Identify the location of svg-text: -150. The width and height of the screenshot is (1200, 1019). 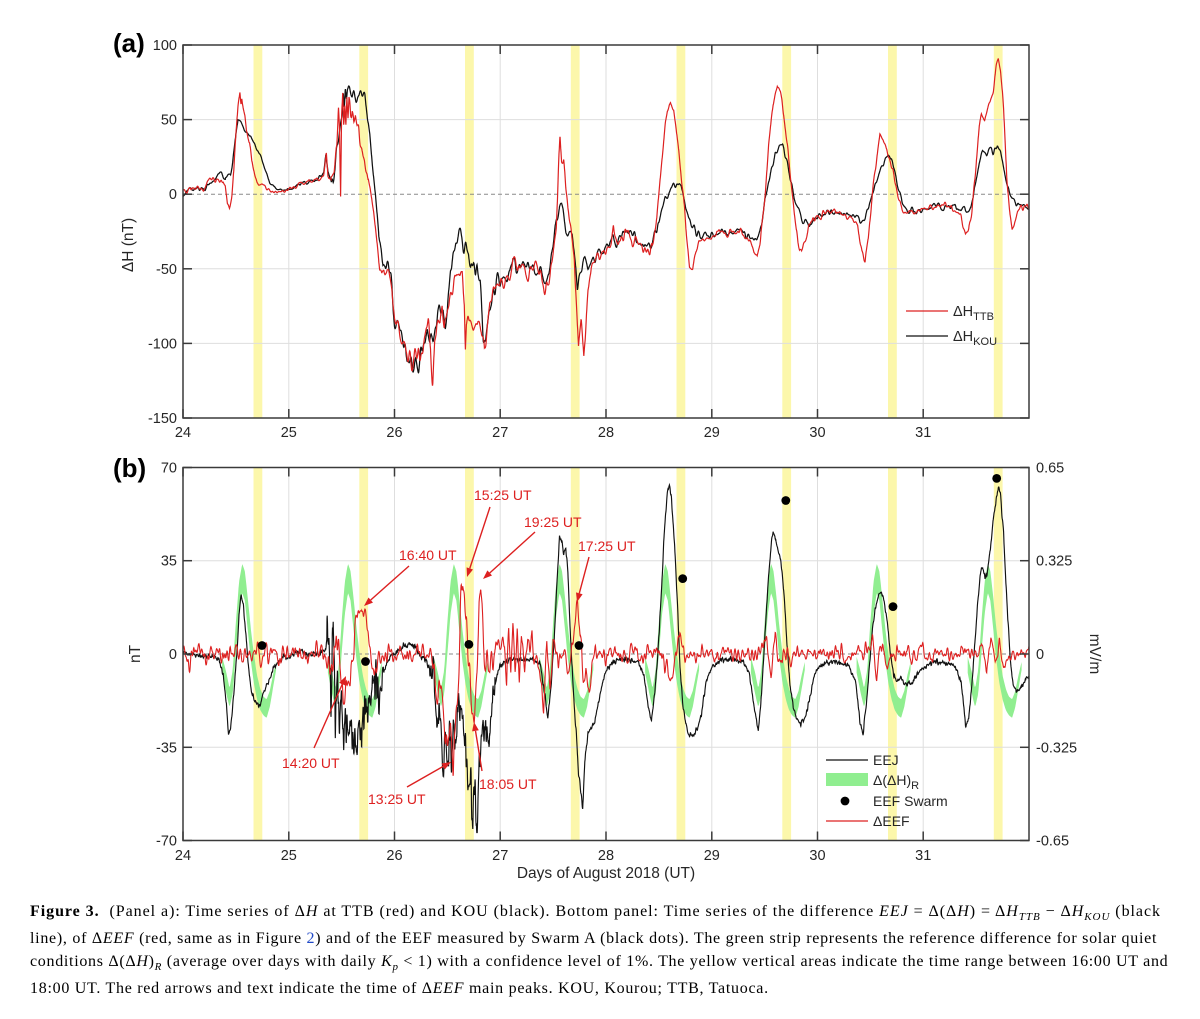
(162, 419).